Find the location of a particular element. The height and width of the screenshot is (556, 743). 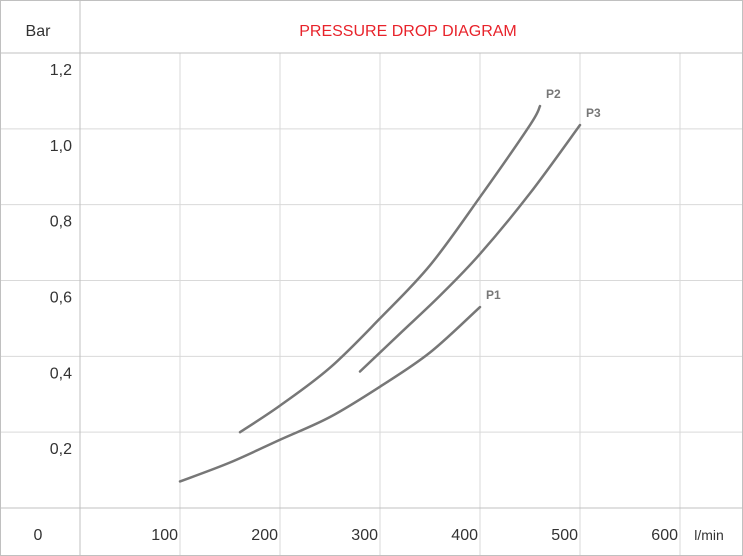

chart-title: PRESSURE DROP DIAGRAM is located at coordinates (408, 31).